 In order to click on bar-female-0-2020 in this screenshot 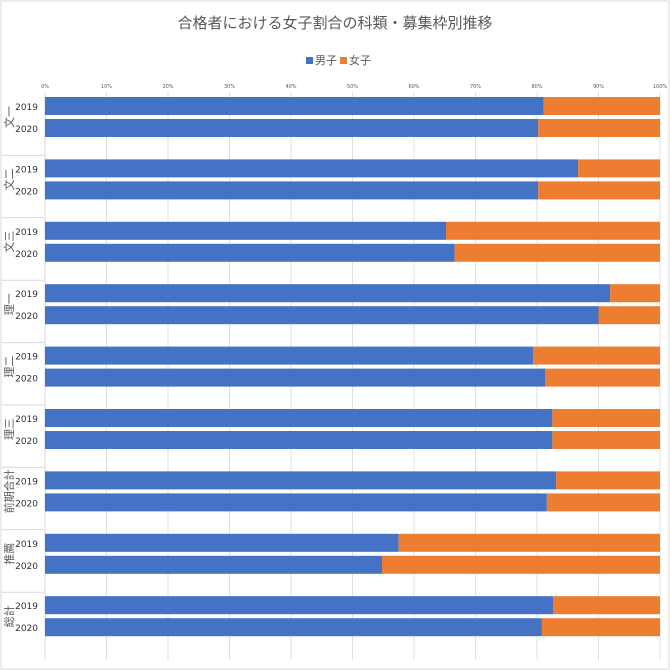, I will do `click(599, 128)`.